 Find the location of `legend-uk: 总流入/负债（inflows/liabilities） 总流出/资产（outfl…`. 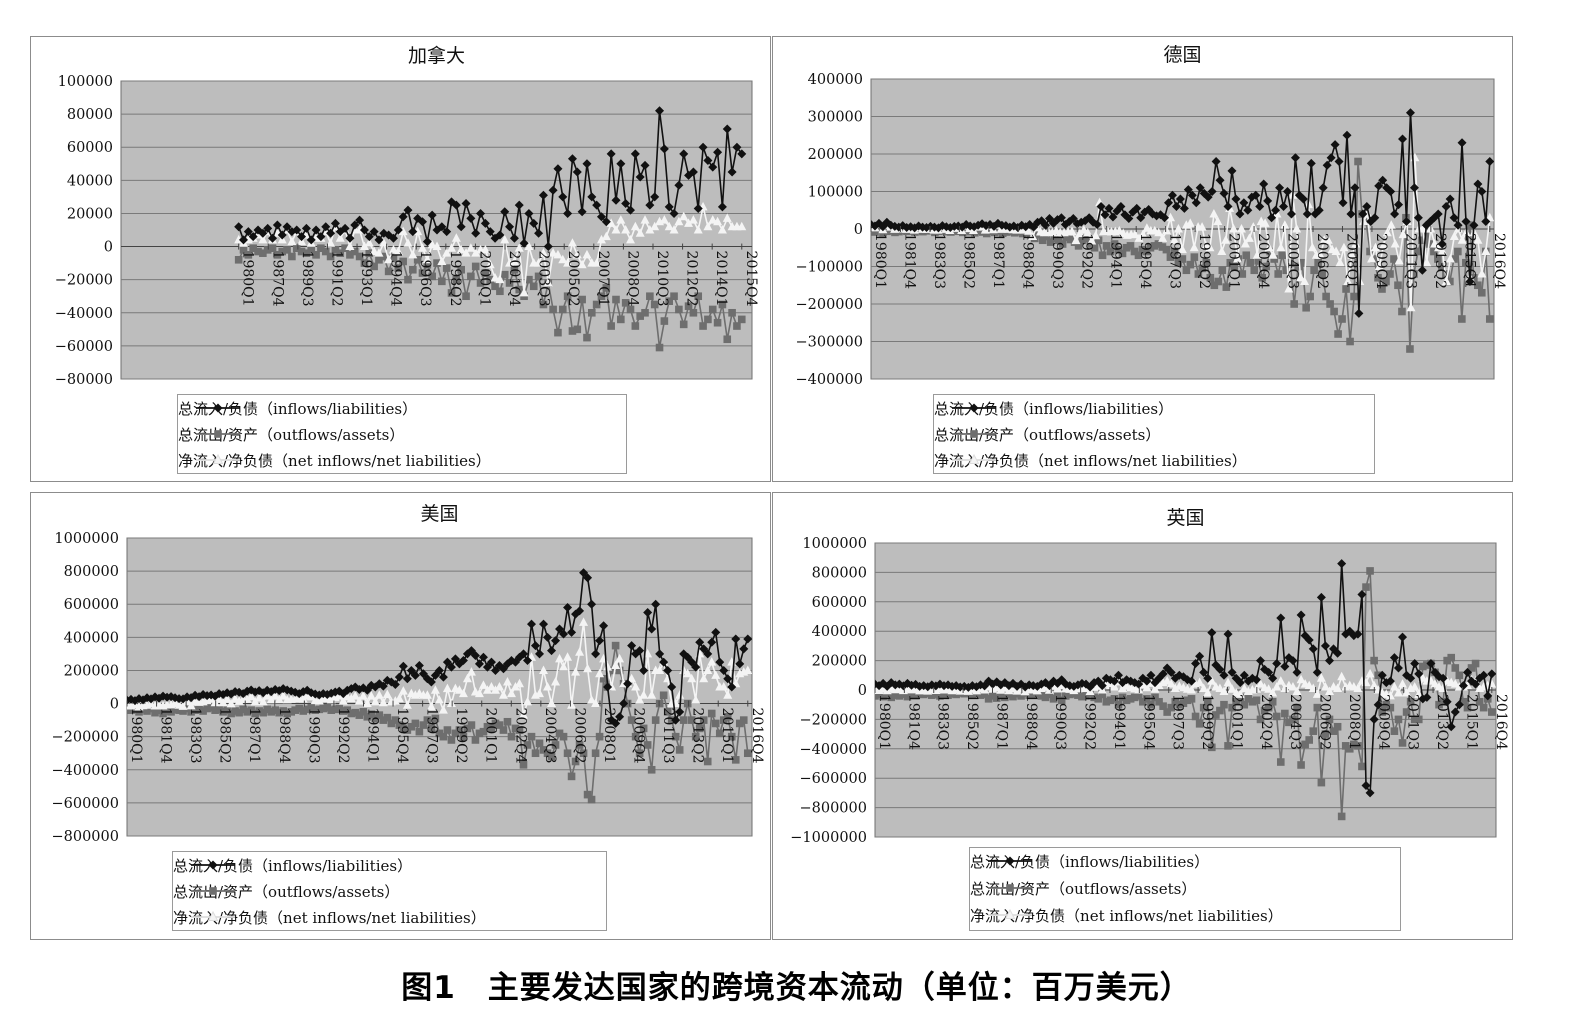

legend-uk: 总流入/负债（inflows/liabilities） 总流出/资产（outfl… is located at coordinates (1185, 889).